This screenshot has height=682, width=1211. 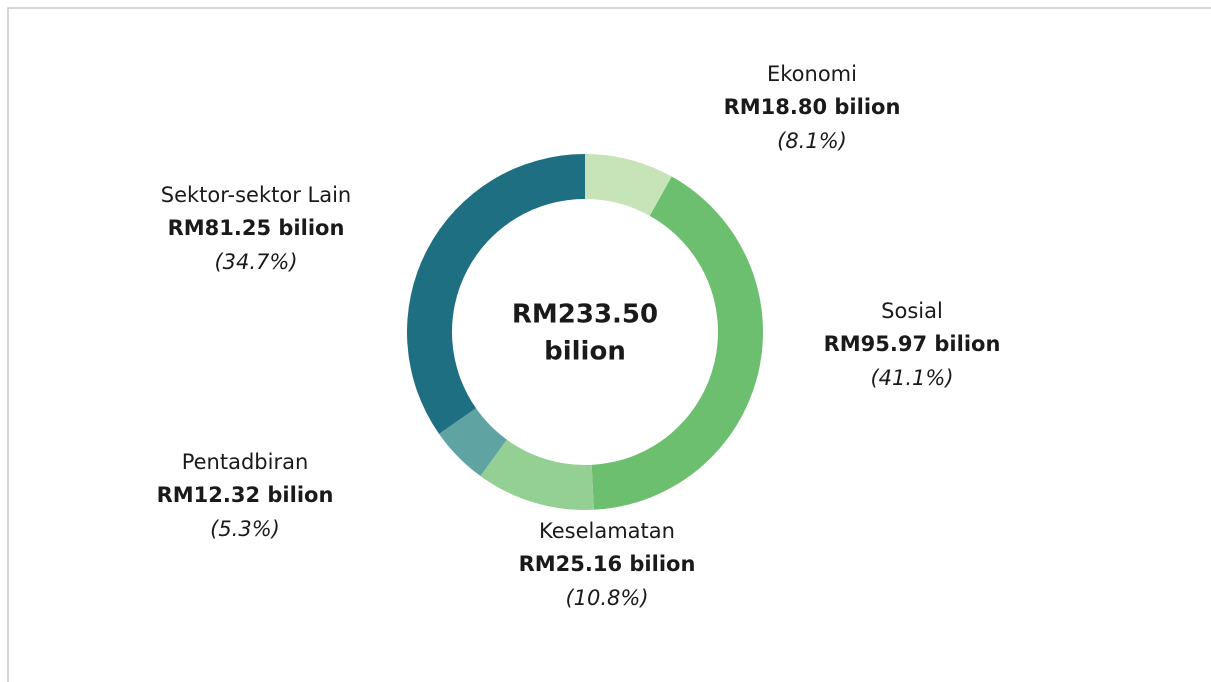 I want to click on category-label: Sosial, so click(x=912, y=311).